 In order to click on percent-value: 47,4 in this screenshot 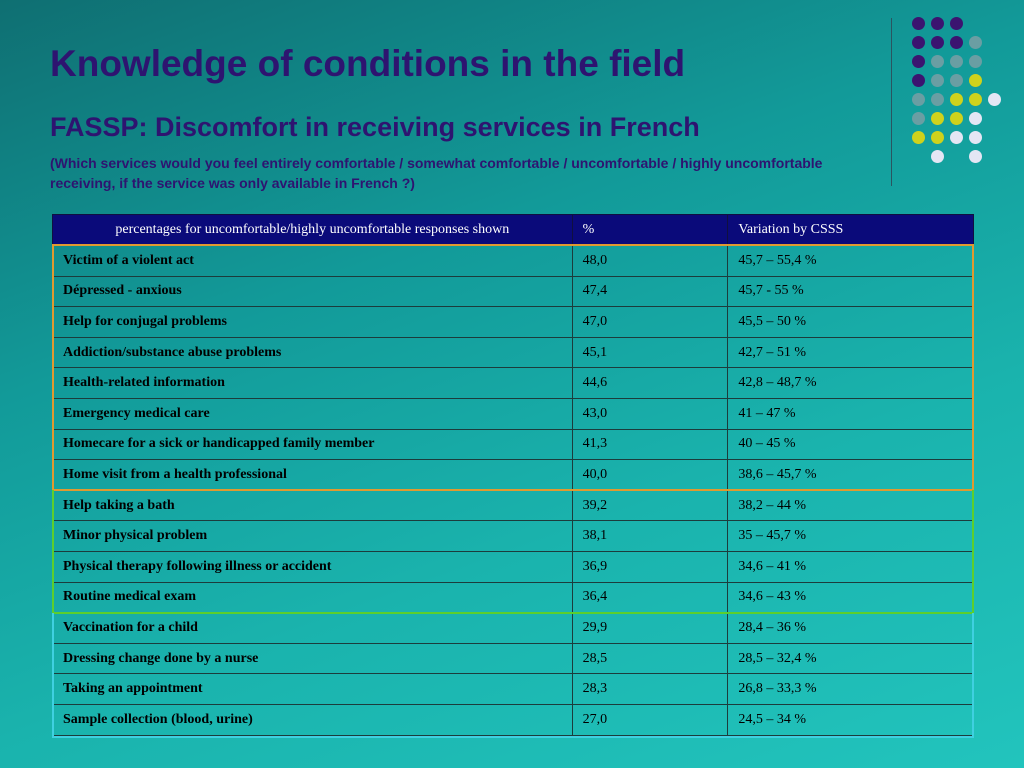, I will do `click(650, 291)`.